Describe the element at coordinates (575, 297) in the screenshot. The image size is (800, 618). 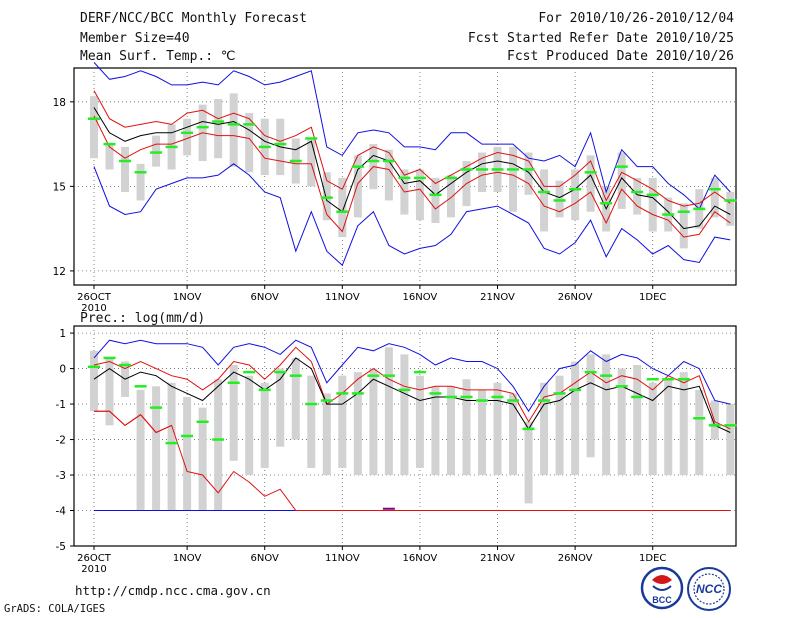
I see `temp-xtick-label: 26NOV` at that location.